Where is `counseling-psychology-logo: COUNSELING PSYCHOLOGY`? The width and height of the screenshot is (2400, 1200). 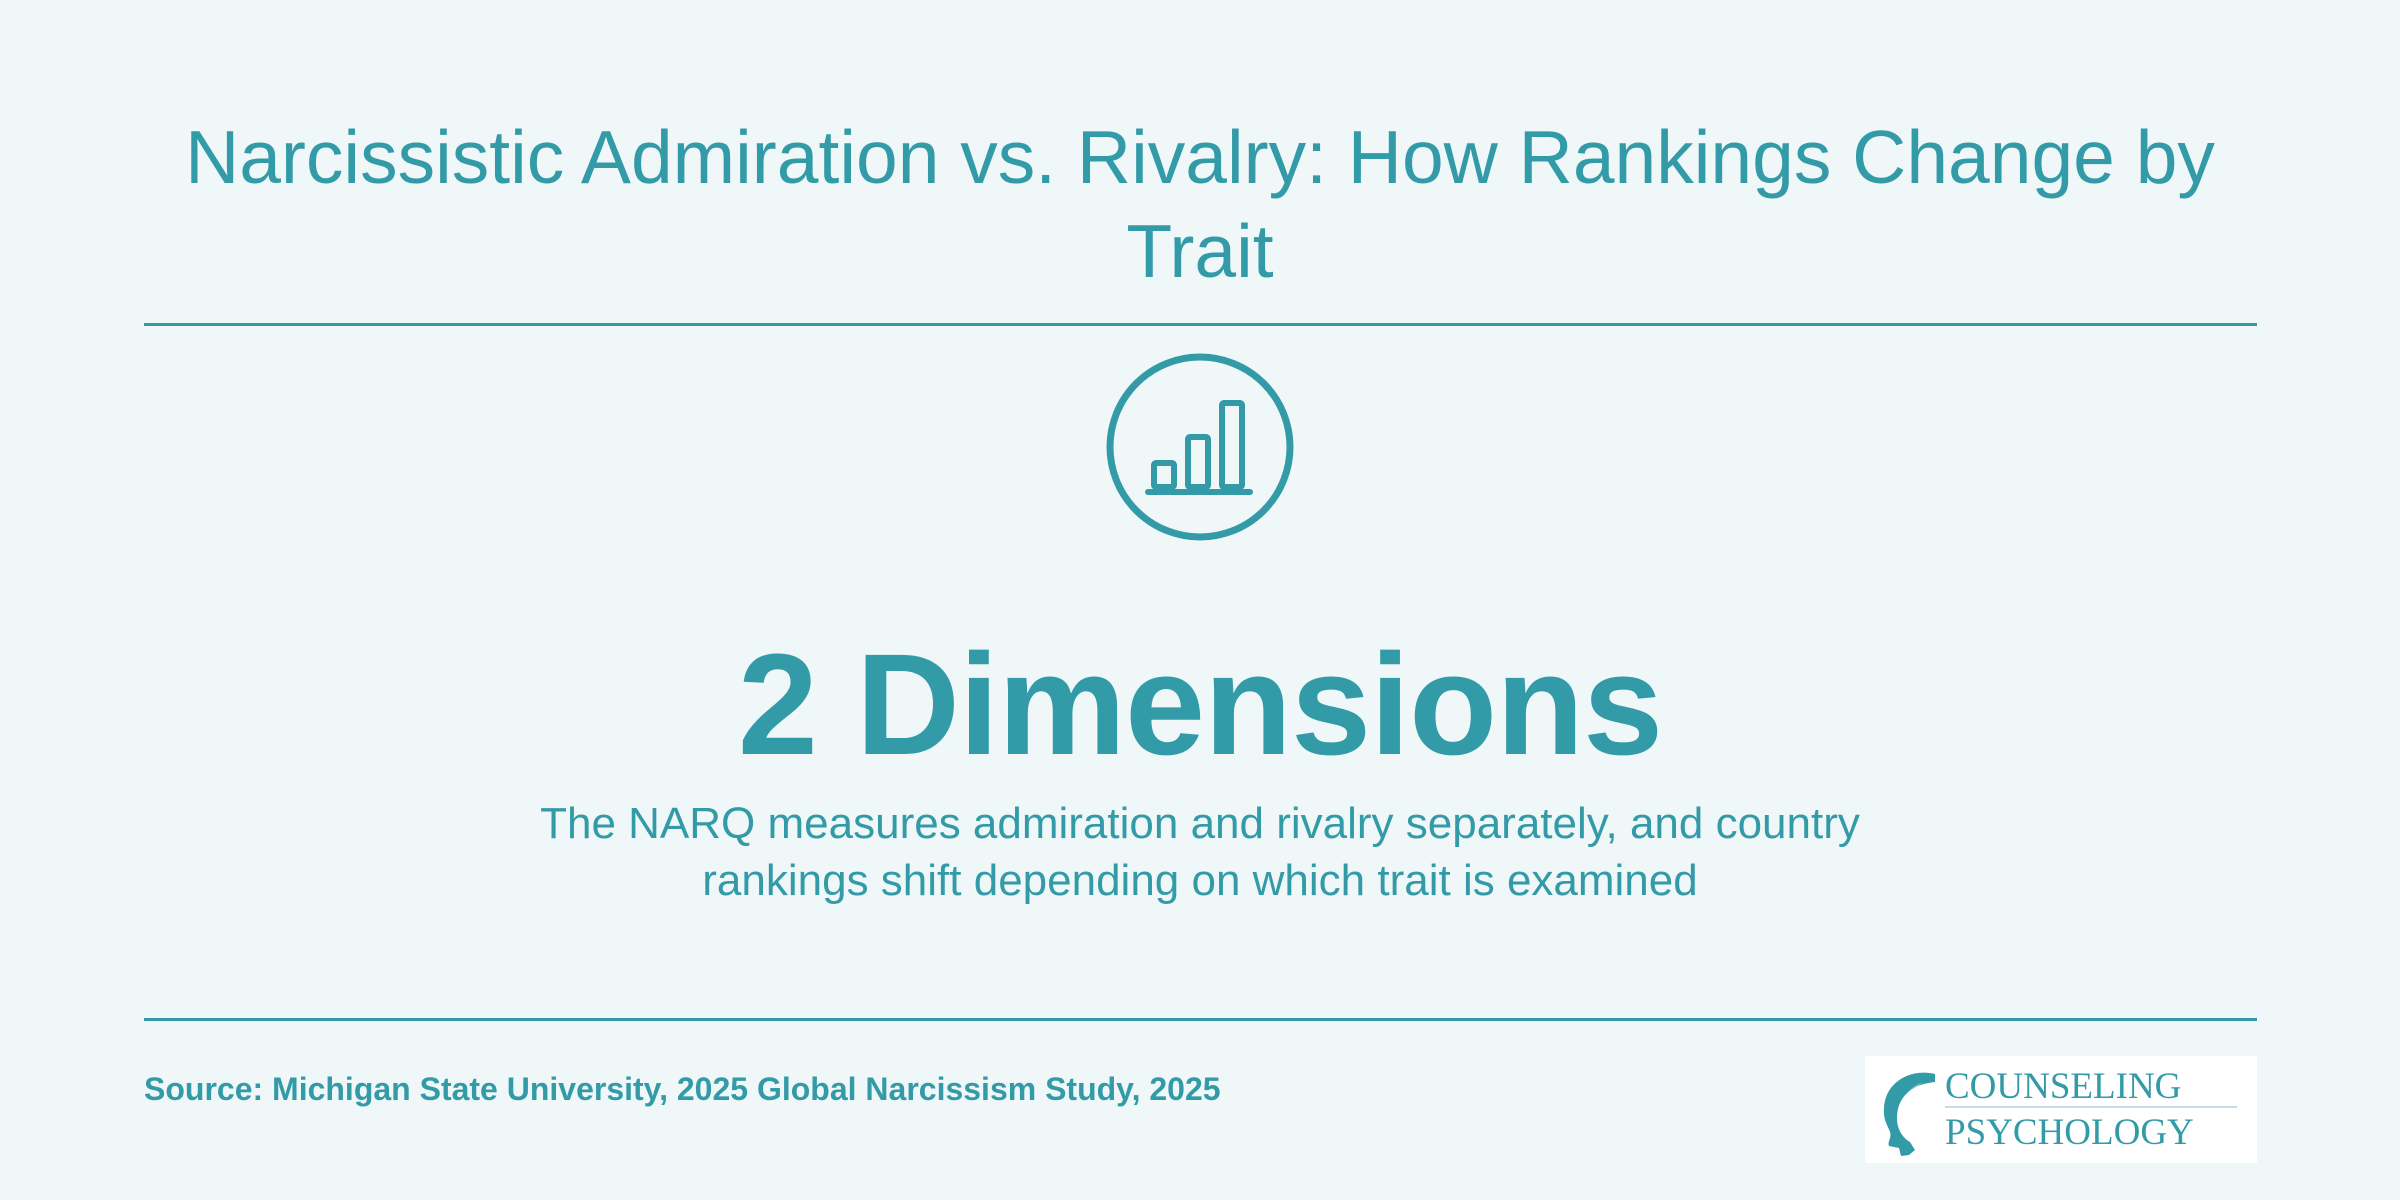
counseling-psychology-logo: COUNSELING PSYCHOLOGY is located at coordinates (2061, 1109).